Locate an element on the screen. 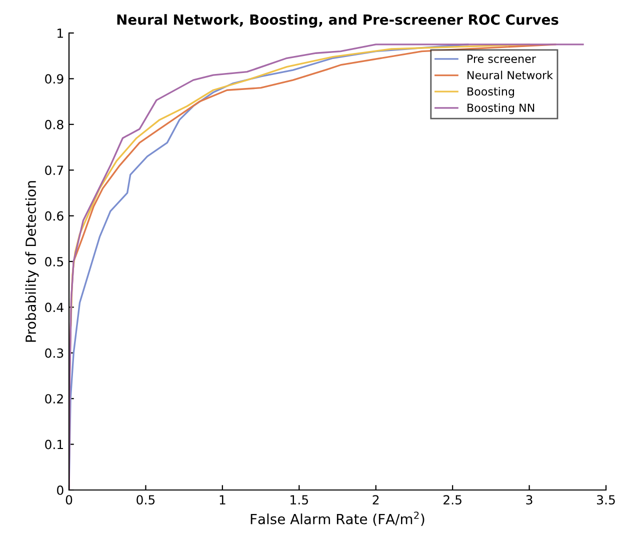 The height and width of the screenshot is (549, 637). y-tick-label: 0.8 is located at coordinates (54, 125).